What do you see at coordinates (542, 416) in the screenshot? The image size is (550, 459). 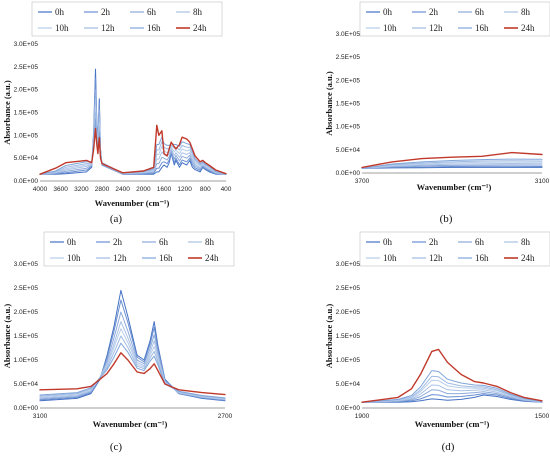 I see `x-tick-label: 1500` at bounding box center [542, 416].